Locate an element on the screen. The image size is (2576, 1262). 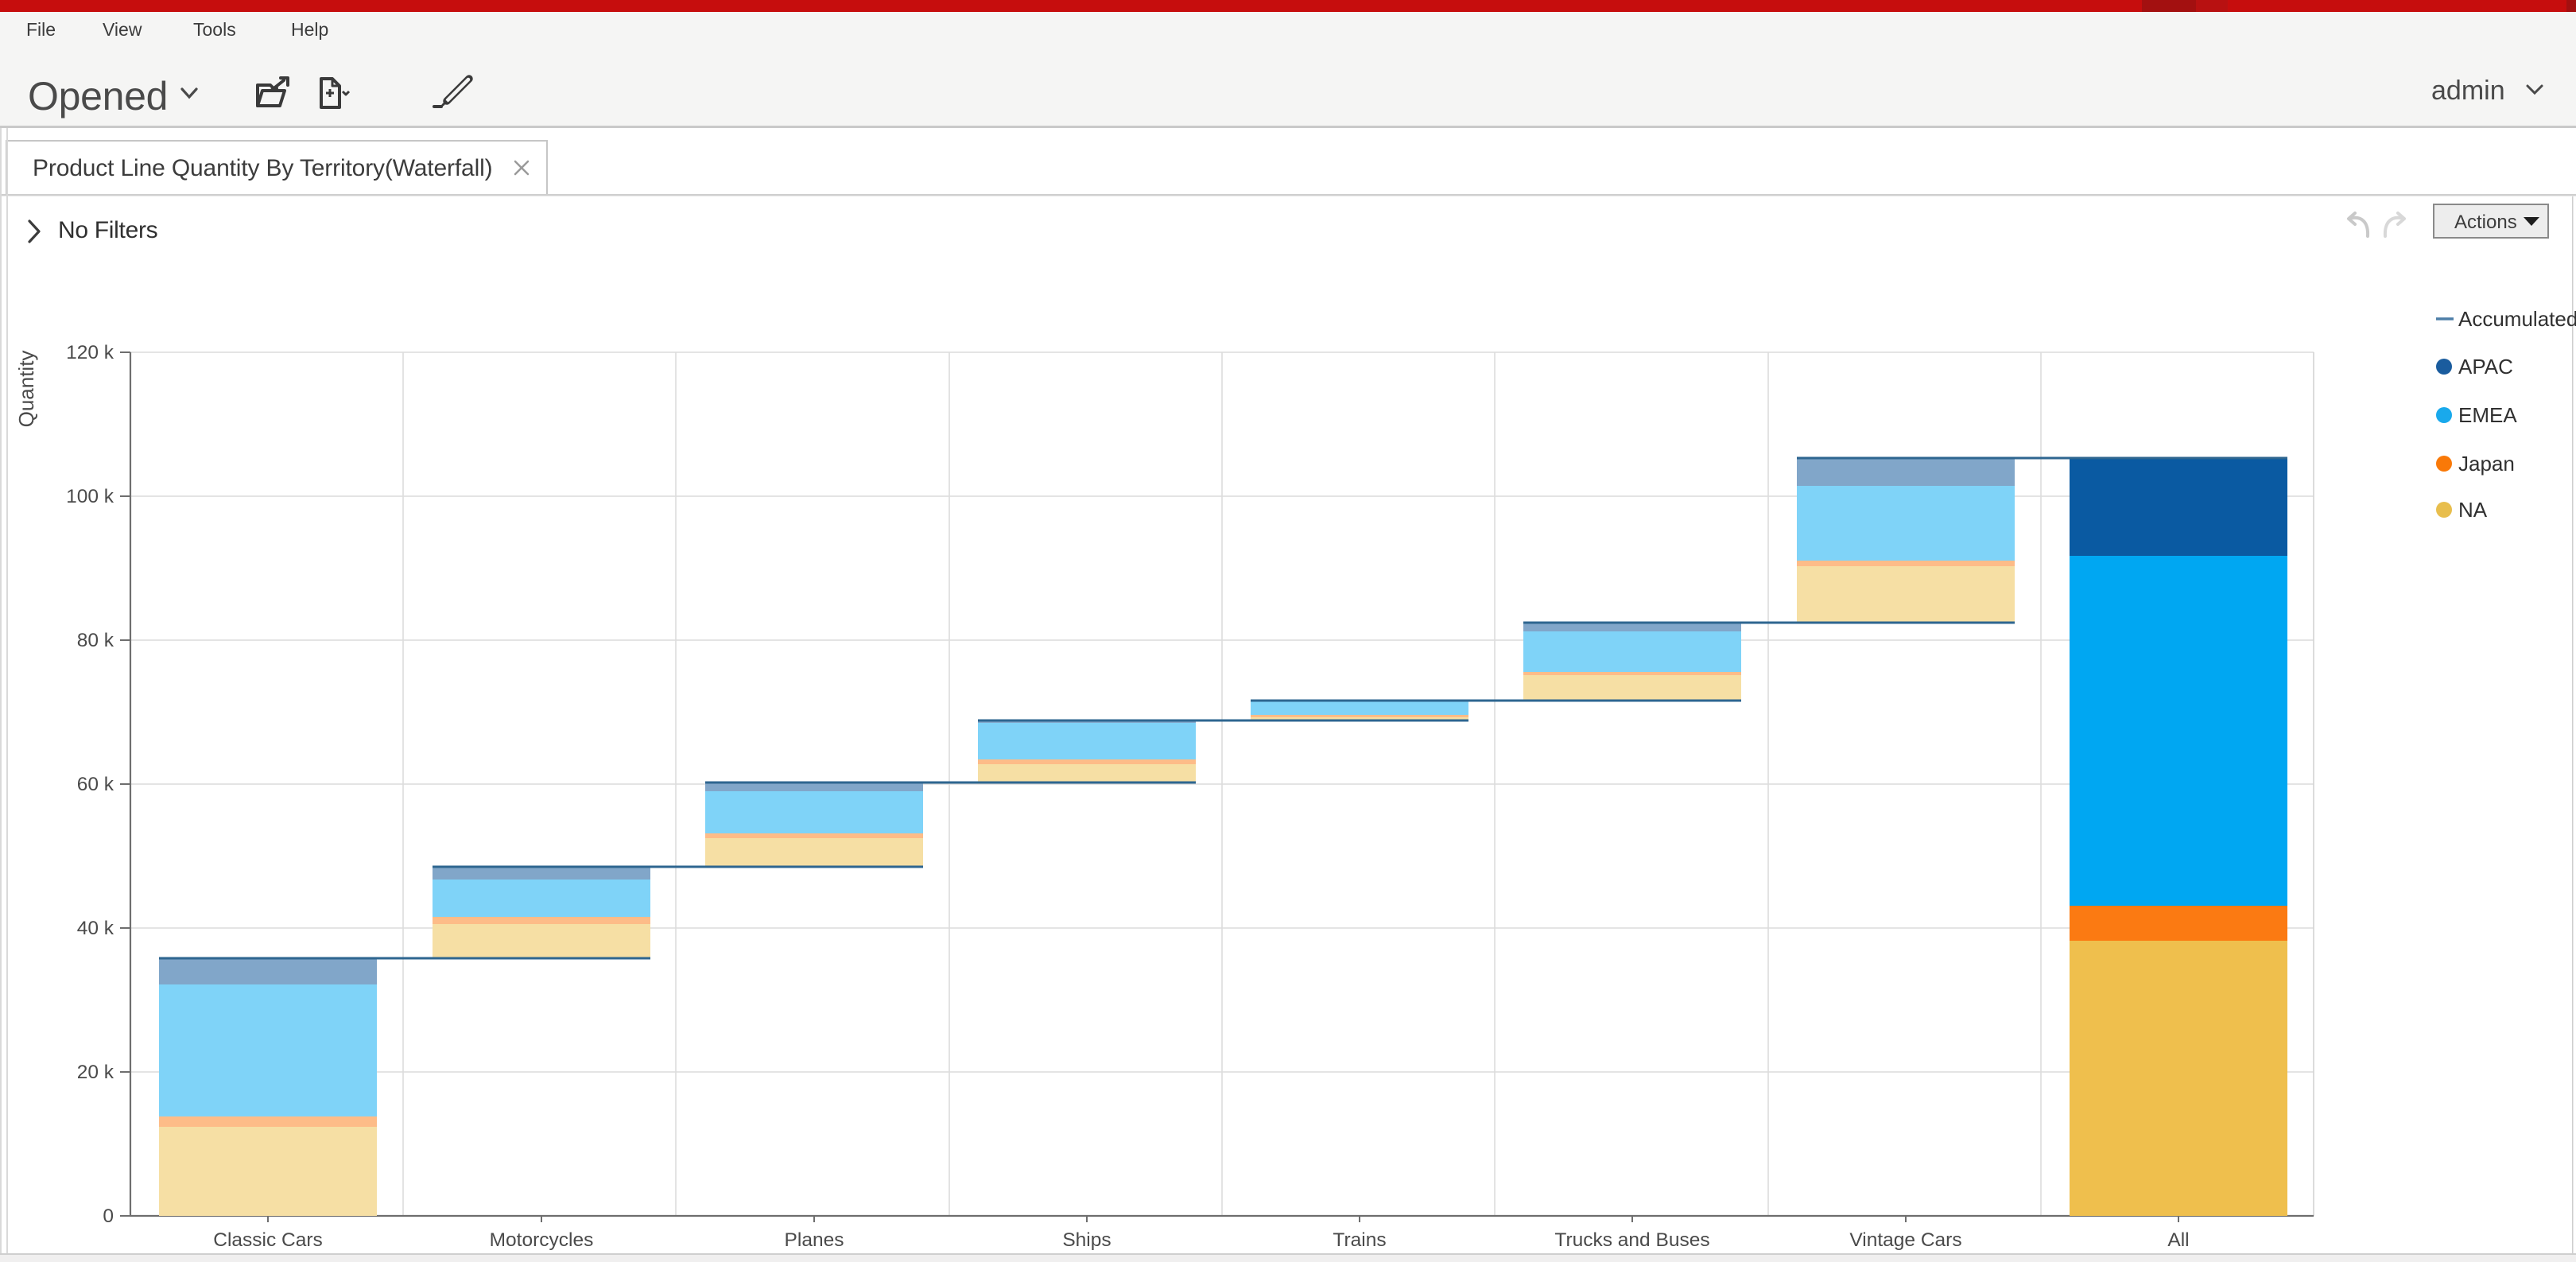
svg-text: Ships is located at coordinates (1086, 1240).